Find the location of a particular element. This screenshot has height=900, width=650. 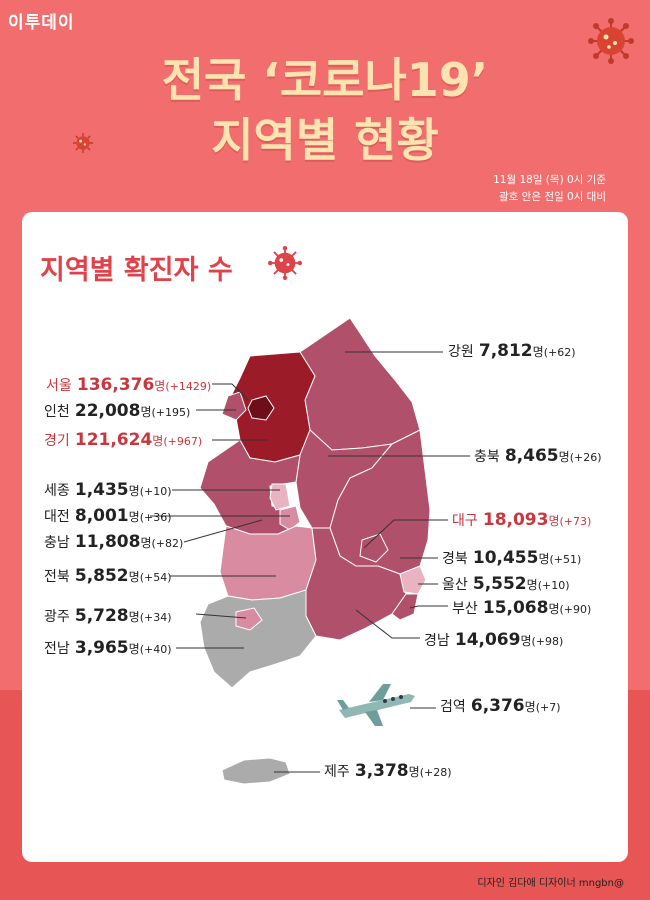

region-label: 광주 5,728명(+34) is located at coordinates (107, 617).